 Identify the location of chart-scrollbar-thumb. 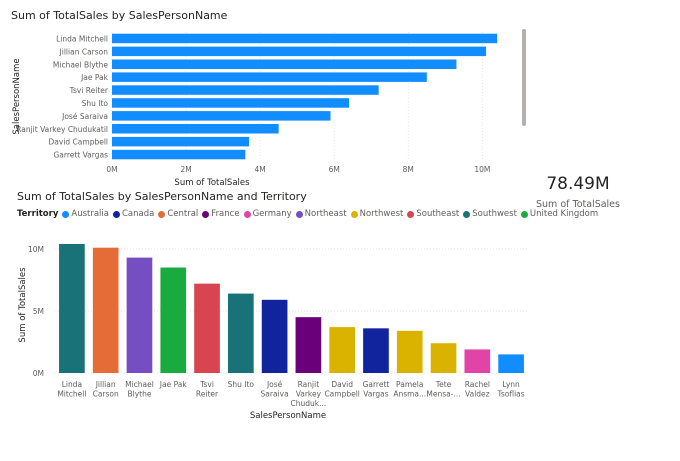
(524, 77).